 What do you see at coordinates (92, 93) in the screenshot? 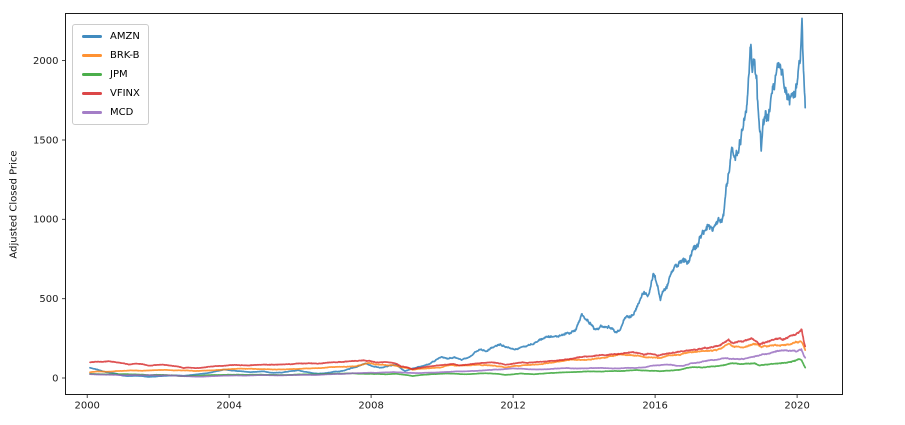
I see `legend-swatch-vfinx` at bounding box center [92, 93].